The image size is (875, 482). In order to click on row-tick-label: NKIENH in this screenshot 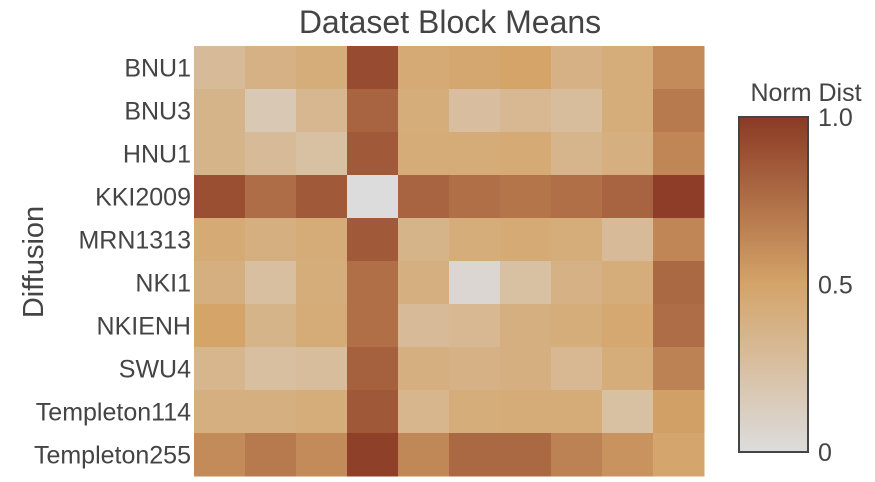, I will do `click(144, 327)`.